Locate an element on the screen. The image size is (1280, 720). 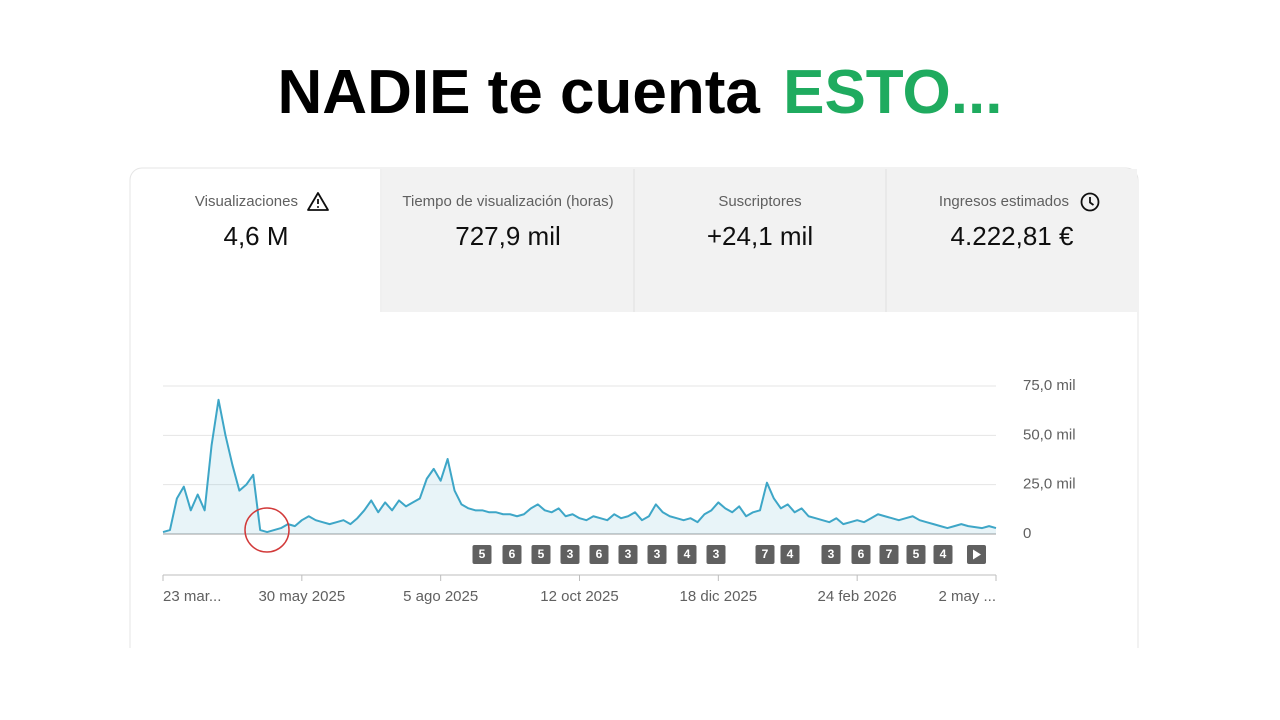
tab-value: 4,6 M is located at coordinates (255, 236).